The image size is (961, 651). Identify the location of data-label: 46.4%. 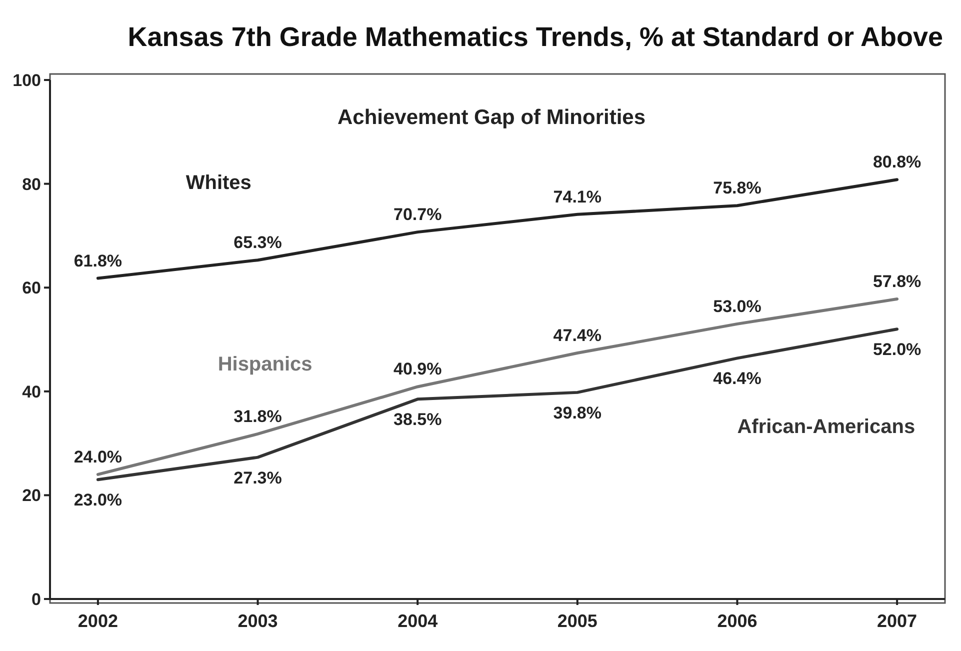
(737, 378).